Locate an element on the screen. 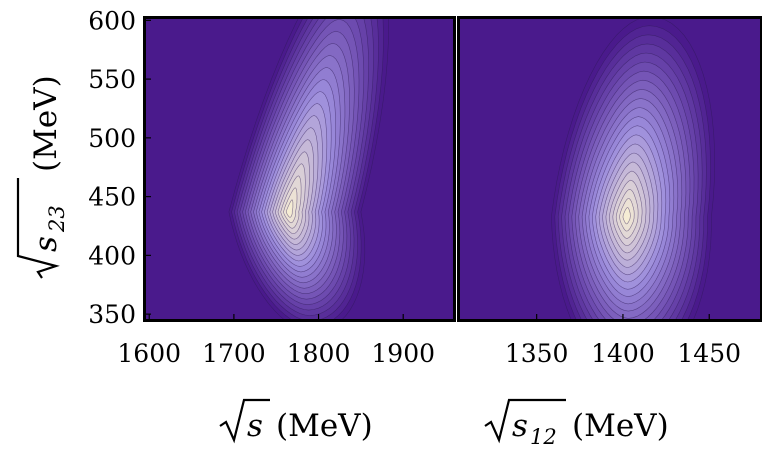  x-tick-label: 1350 is located at coordinates (537, 353).